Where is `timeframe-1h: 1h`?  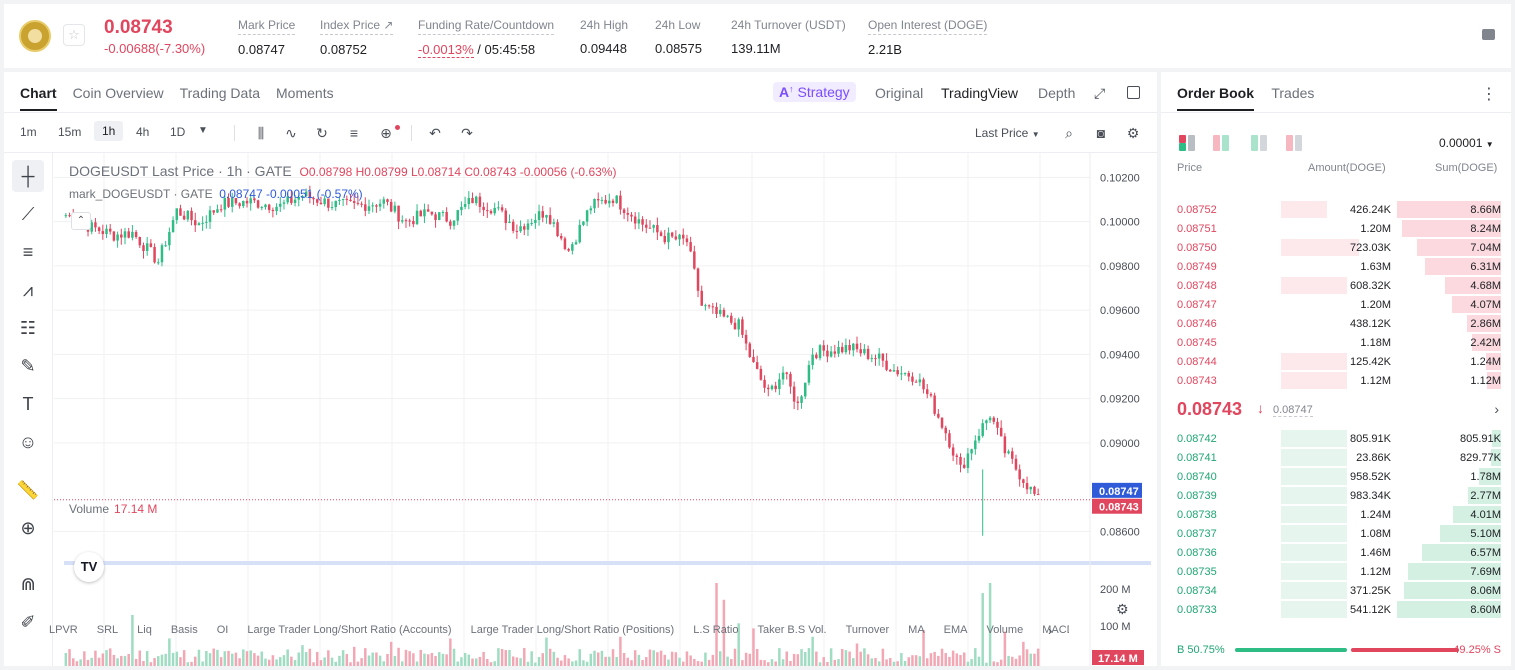
timeframe-1h: 1h is located at coordinates (109, 131).